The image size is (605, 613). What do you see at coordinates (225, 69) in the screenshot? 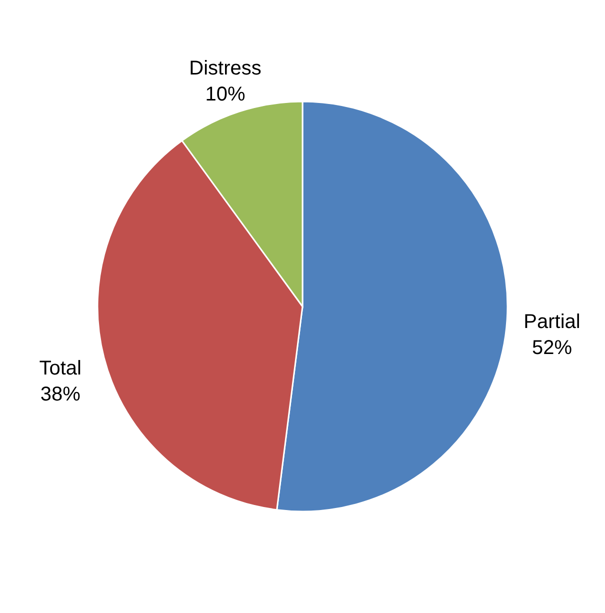
I see `slice-label: Distress` at bounding box center [225, 69].